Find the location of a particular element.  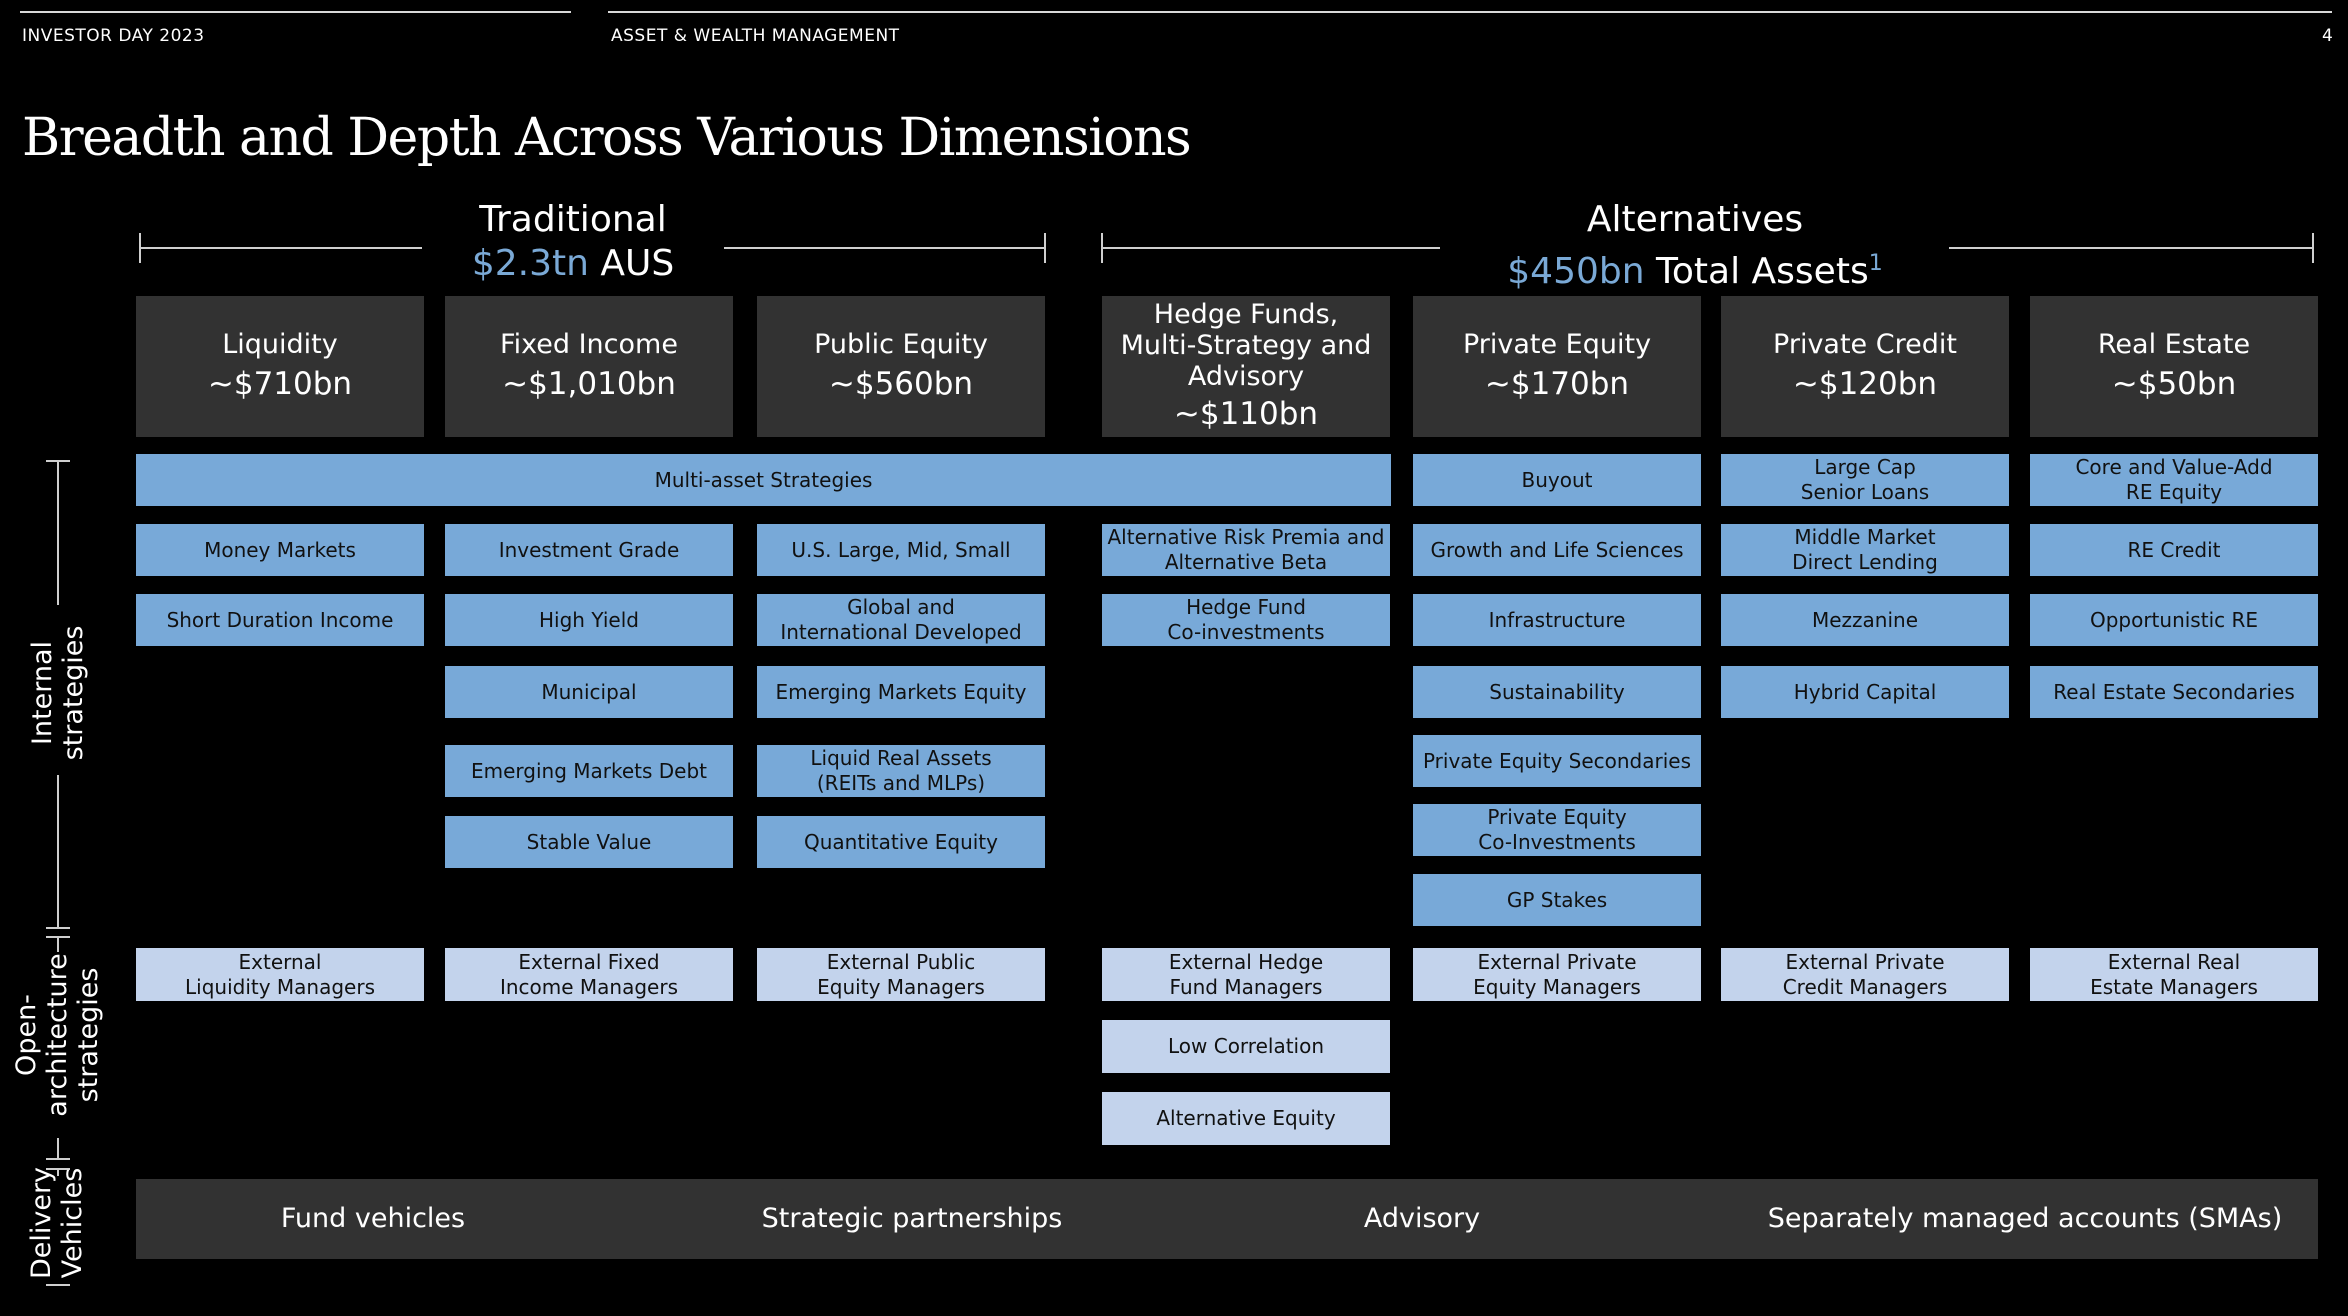

strategy-box: Private Equity Co-Investments is located at coordinates (1557, 830).